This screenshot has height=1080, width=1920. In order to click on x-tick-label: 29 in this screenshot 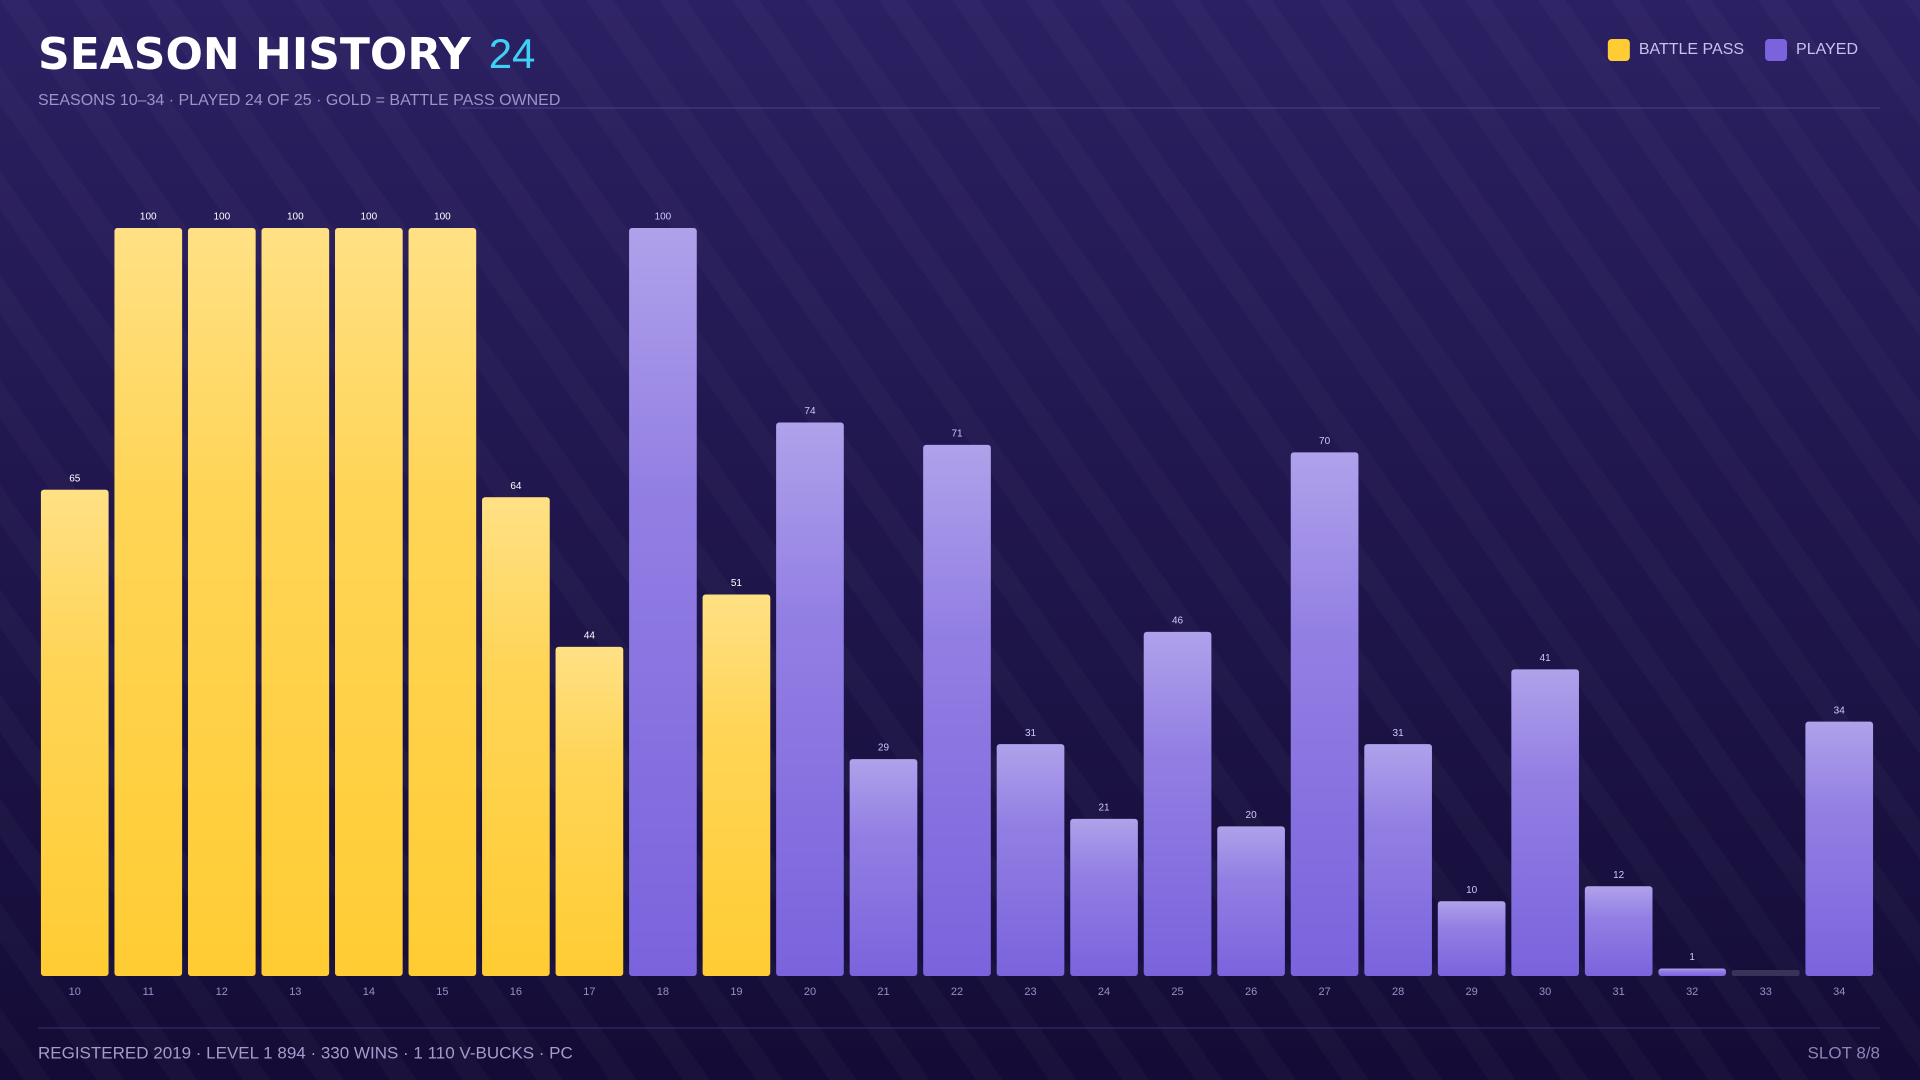, I will do `click(1472, 992)`.